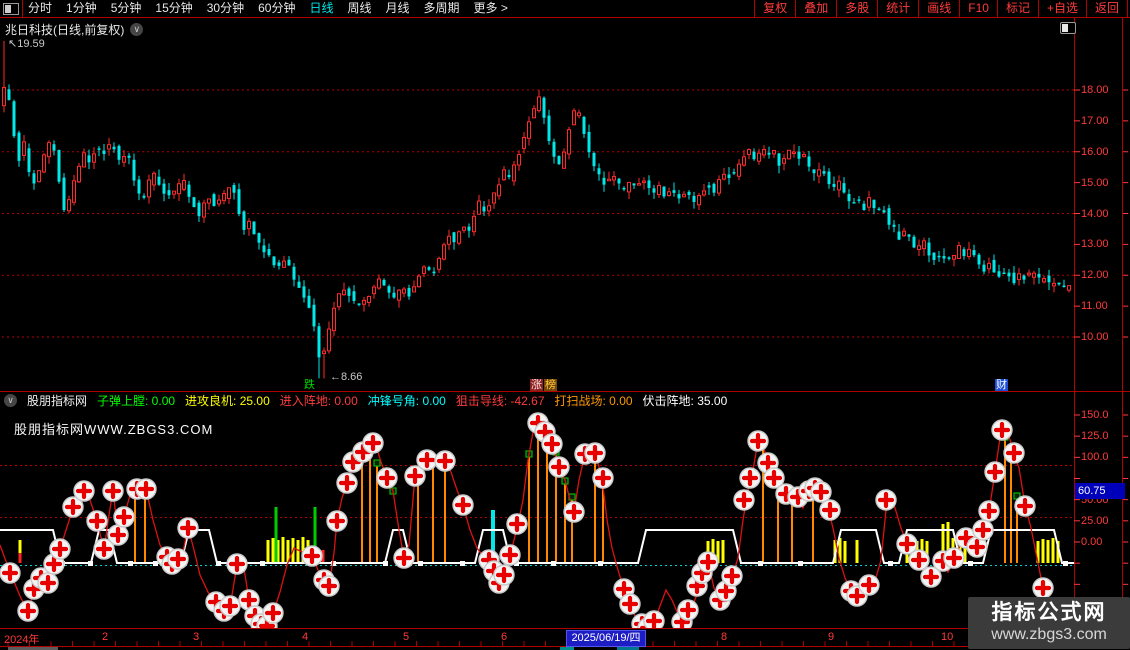  What do you see at coordinates (321, 8) in the screenshot?
I see `period-item-日线: 日线` at bounding box center [321, 8].